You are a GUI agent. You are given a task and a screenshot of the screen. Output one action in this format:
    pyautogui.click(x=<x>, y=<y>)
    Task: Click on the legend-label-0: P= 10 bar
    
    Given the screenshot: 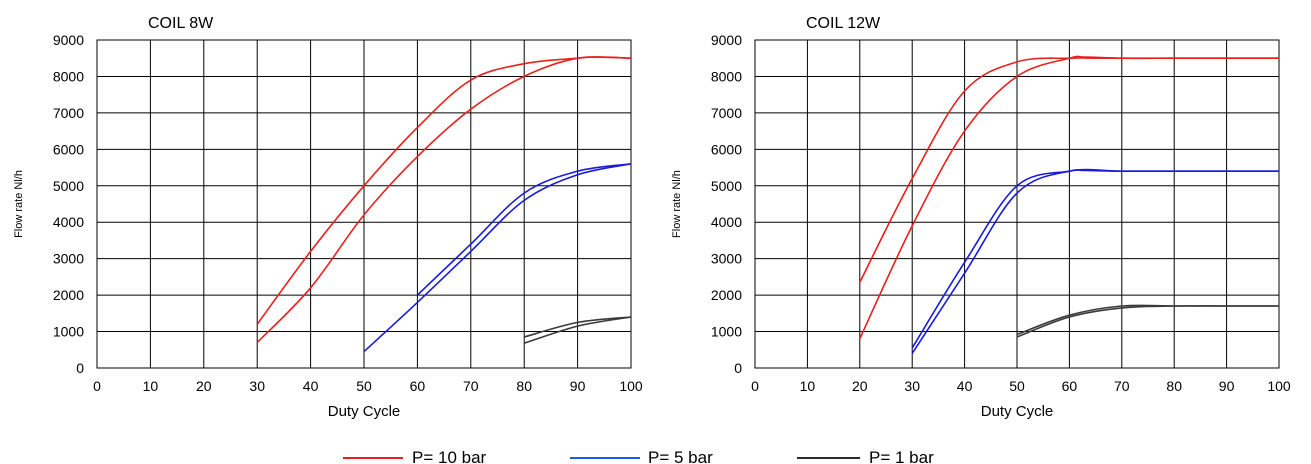 What is the action you would take?
    pyautogui.click(x=449, y=456)
    